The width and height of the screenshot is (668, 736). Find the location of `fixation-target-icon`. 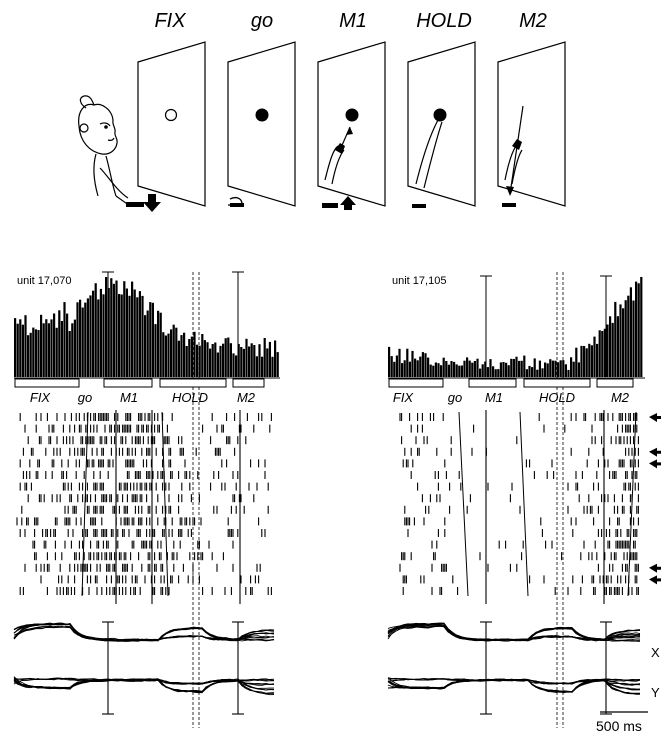

fixation-target-icon is located at coordinates (171, 115).